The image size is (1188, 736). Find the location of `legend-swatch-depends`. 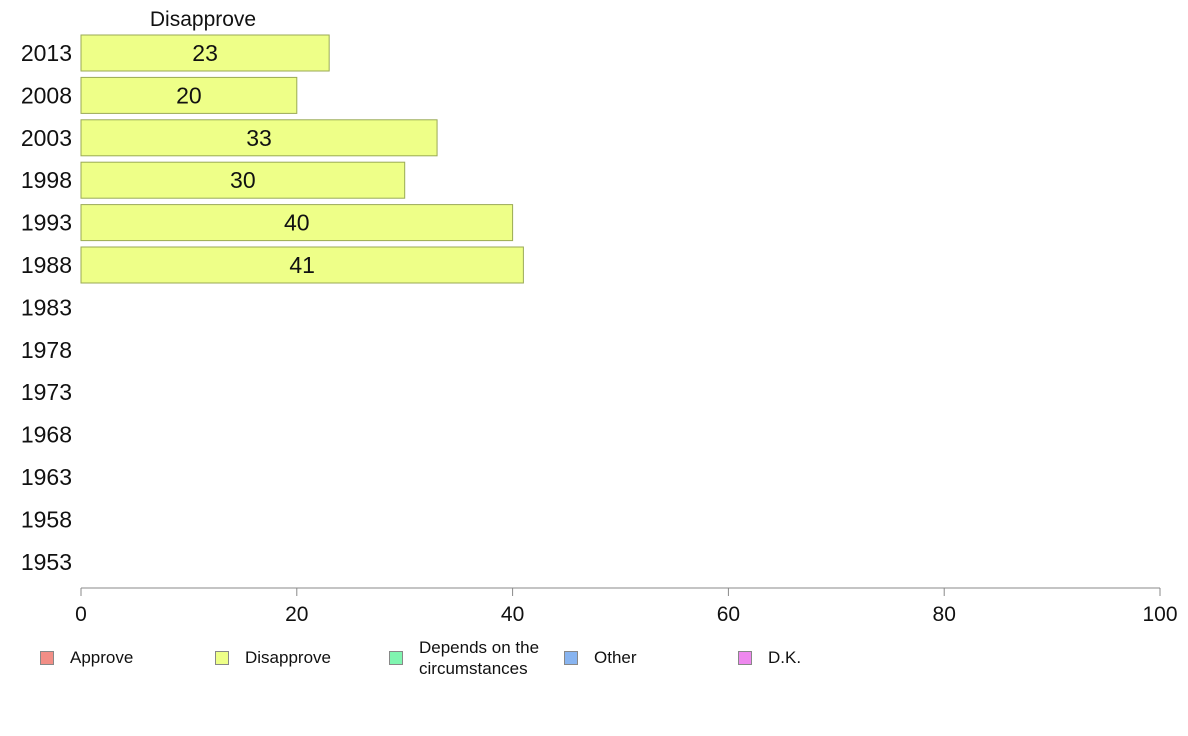

legend-swatch-depends is located at coordinates (396, 658).